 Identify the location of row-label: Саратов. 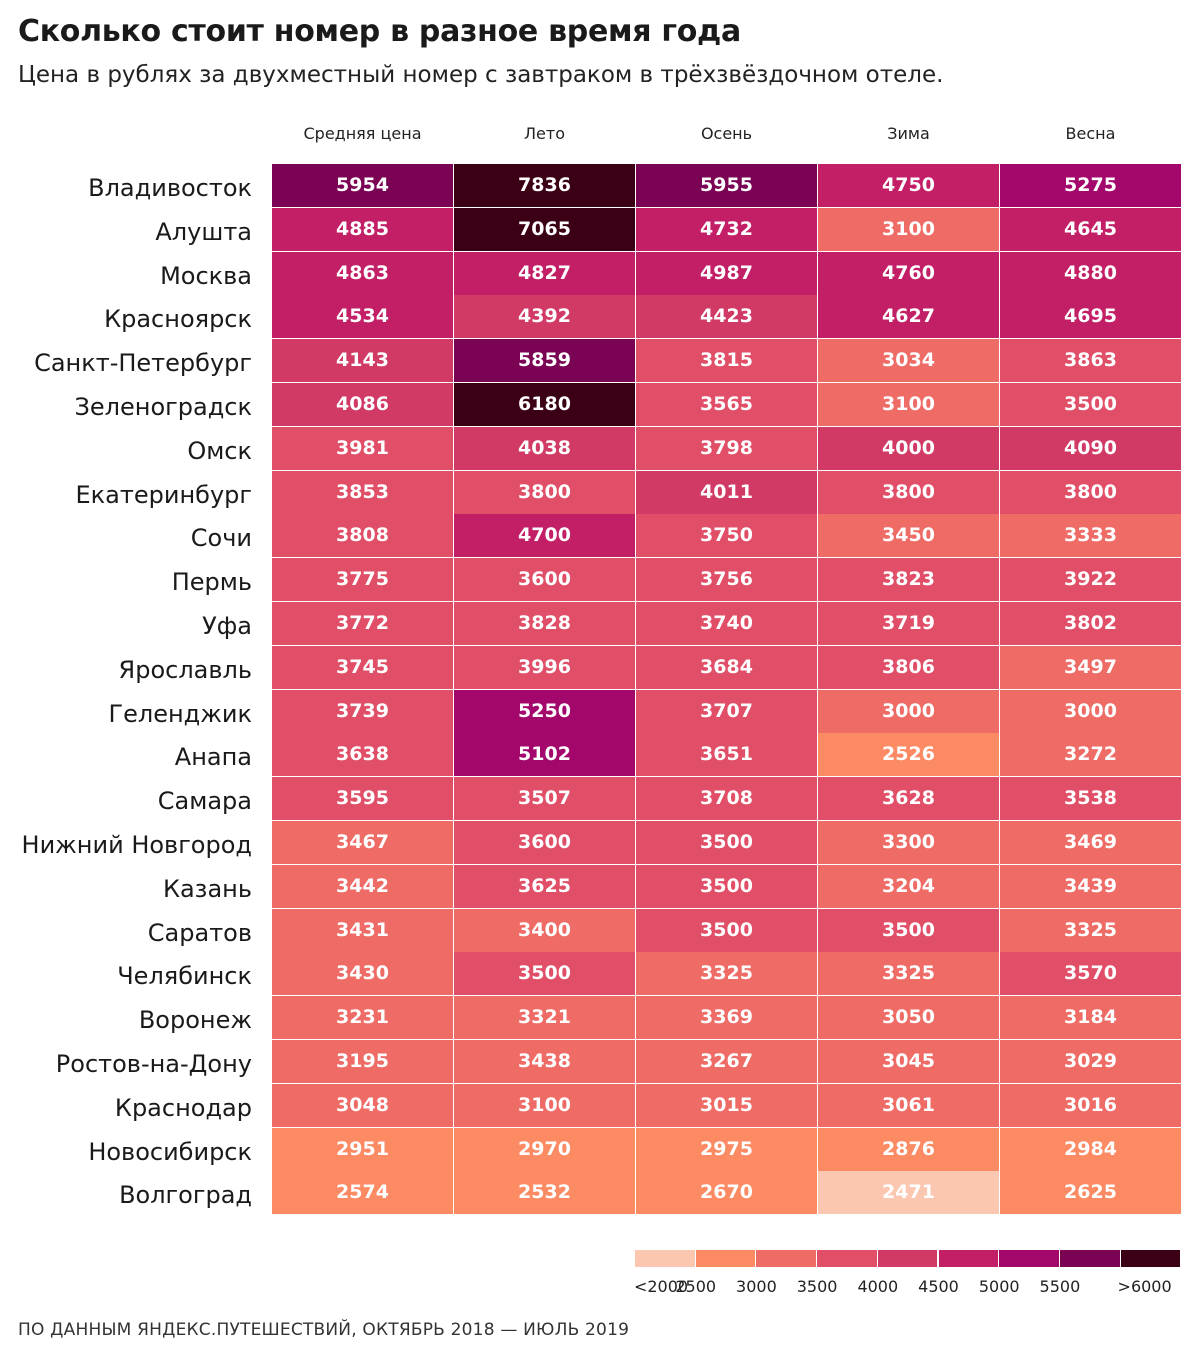
(199, 932).